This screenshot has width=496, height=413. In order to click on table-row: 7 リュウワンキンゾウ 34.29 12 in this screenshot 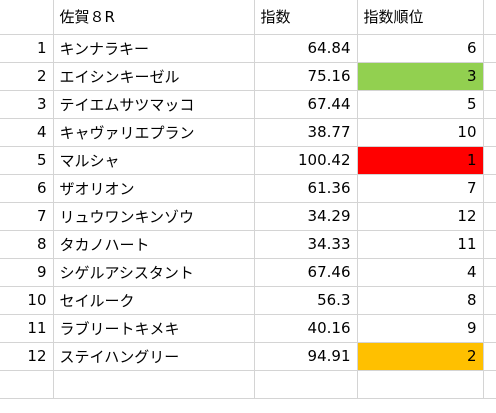, I will do `click(248, 216)`.